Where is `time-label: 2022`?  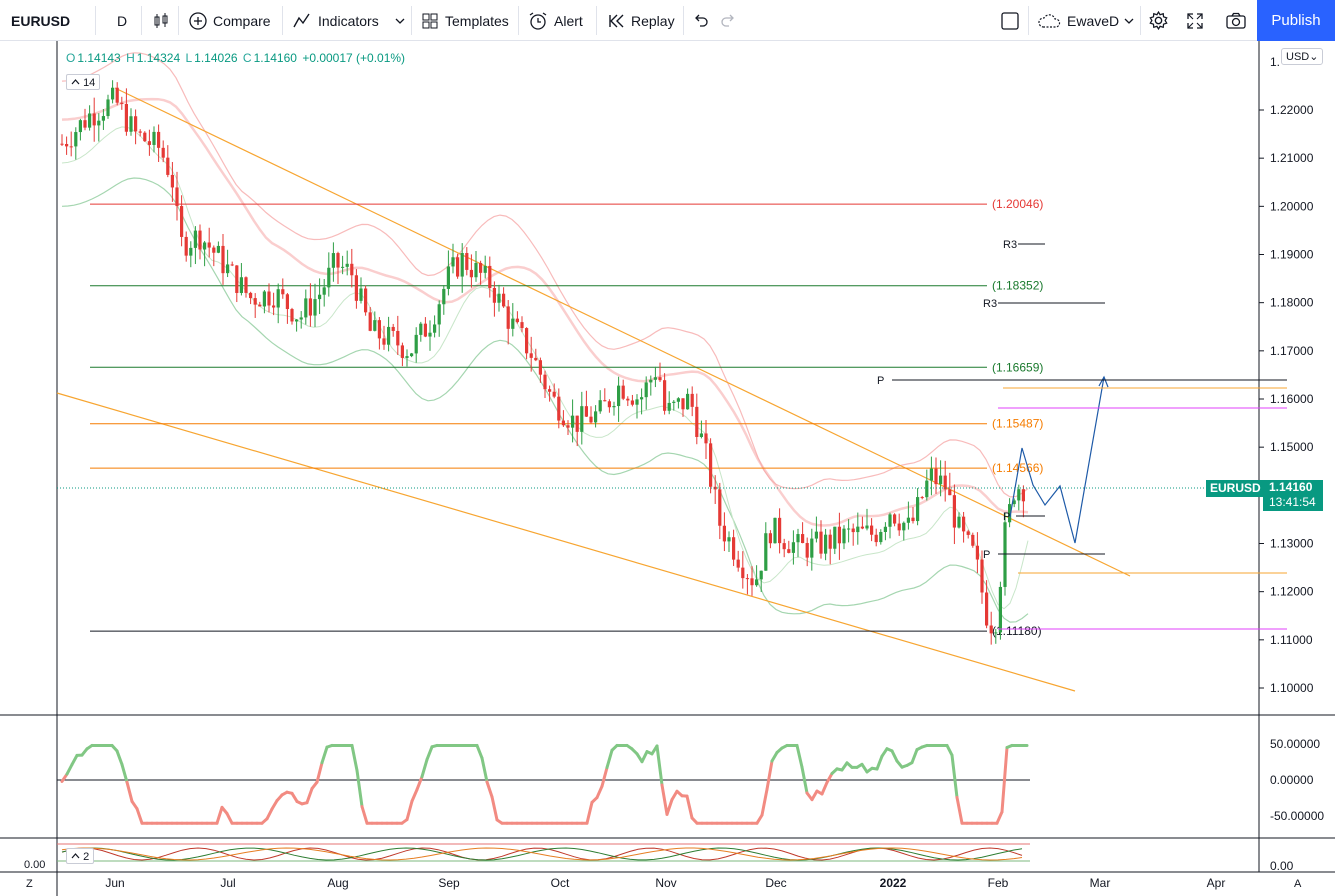
time-label: 2022 is located at coordinates (893, 883).